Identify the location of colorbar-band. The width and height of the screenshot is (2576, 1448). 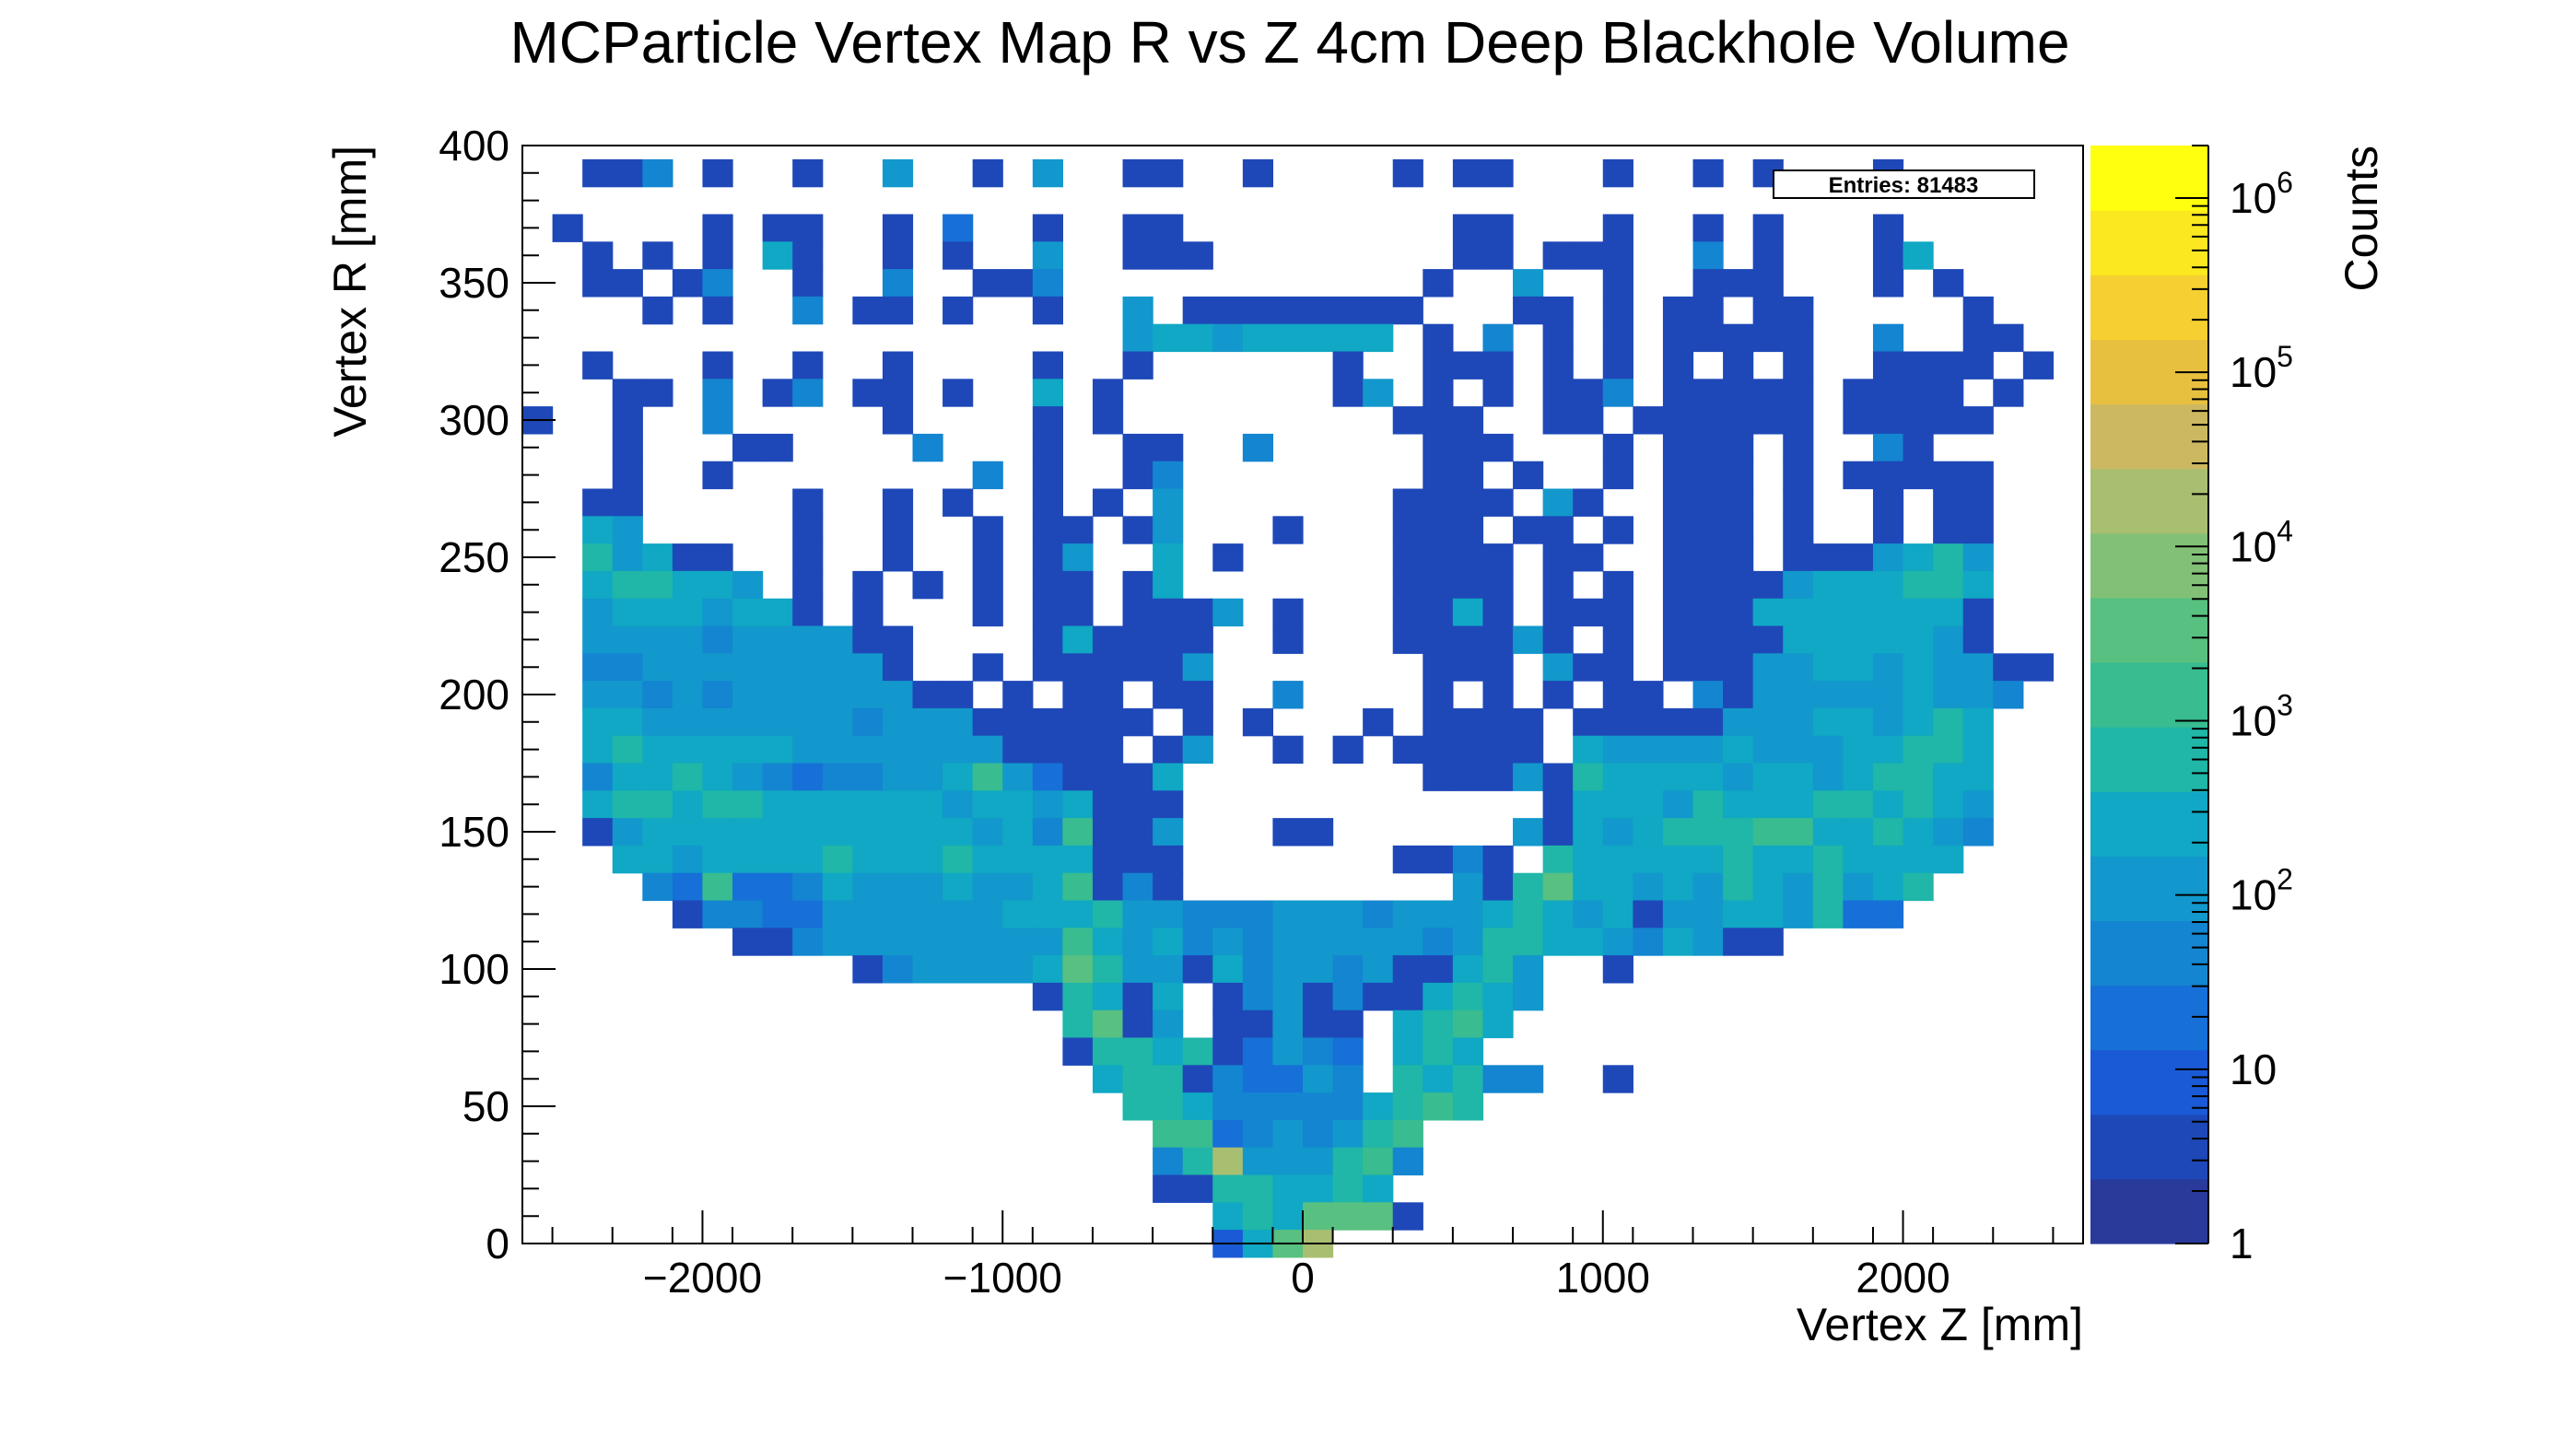
(2149, 1082).